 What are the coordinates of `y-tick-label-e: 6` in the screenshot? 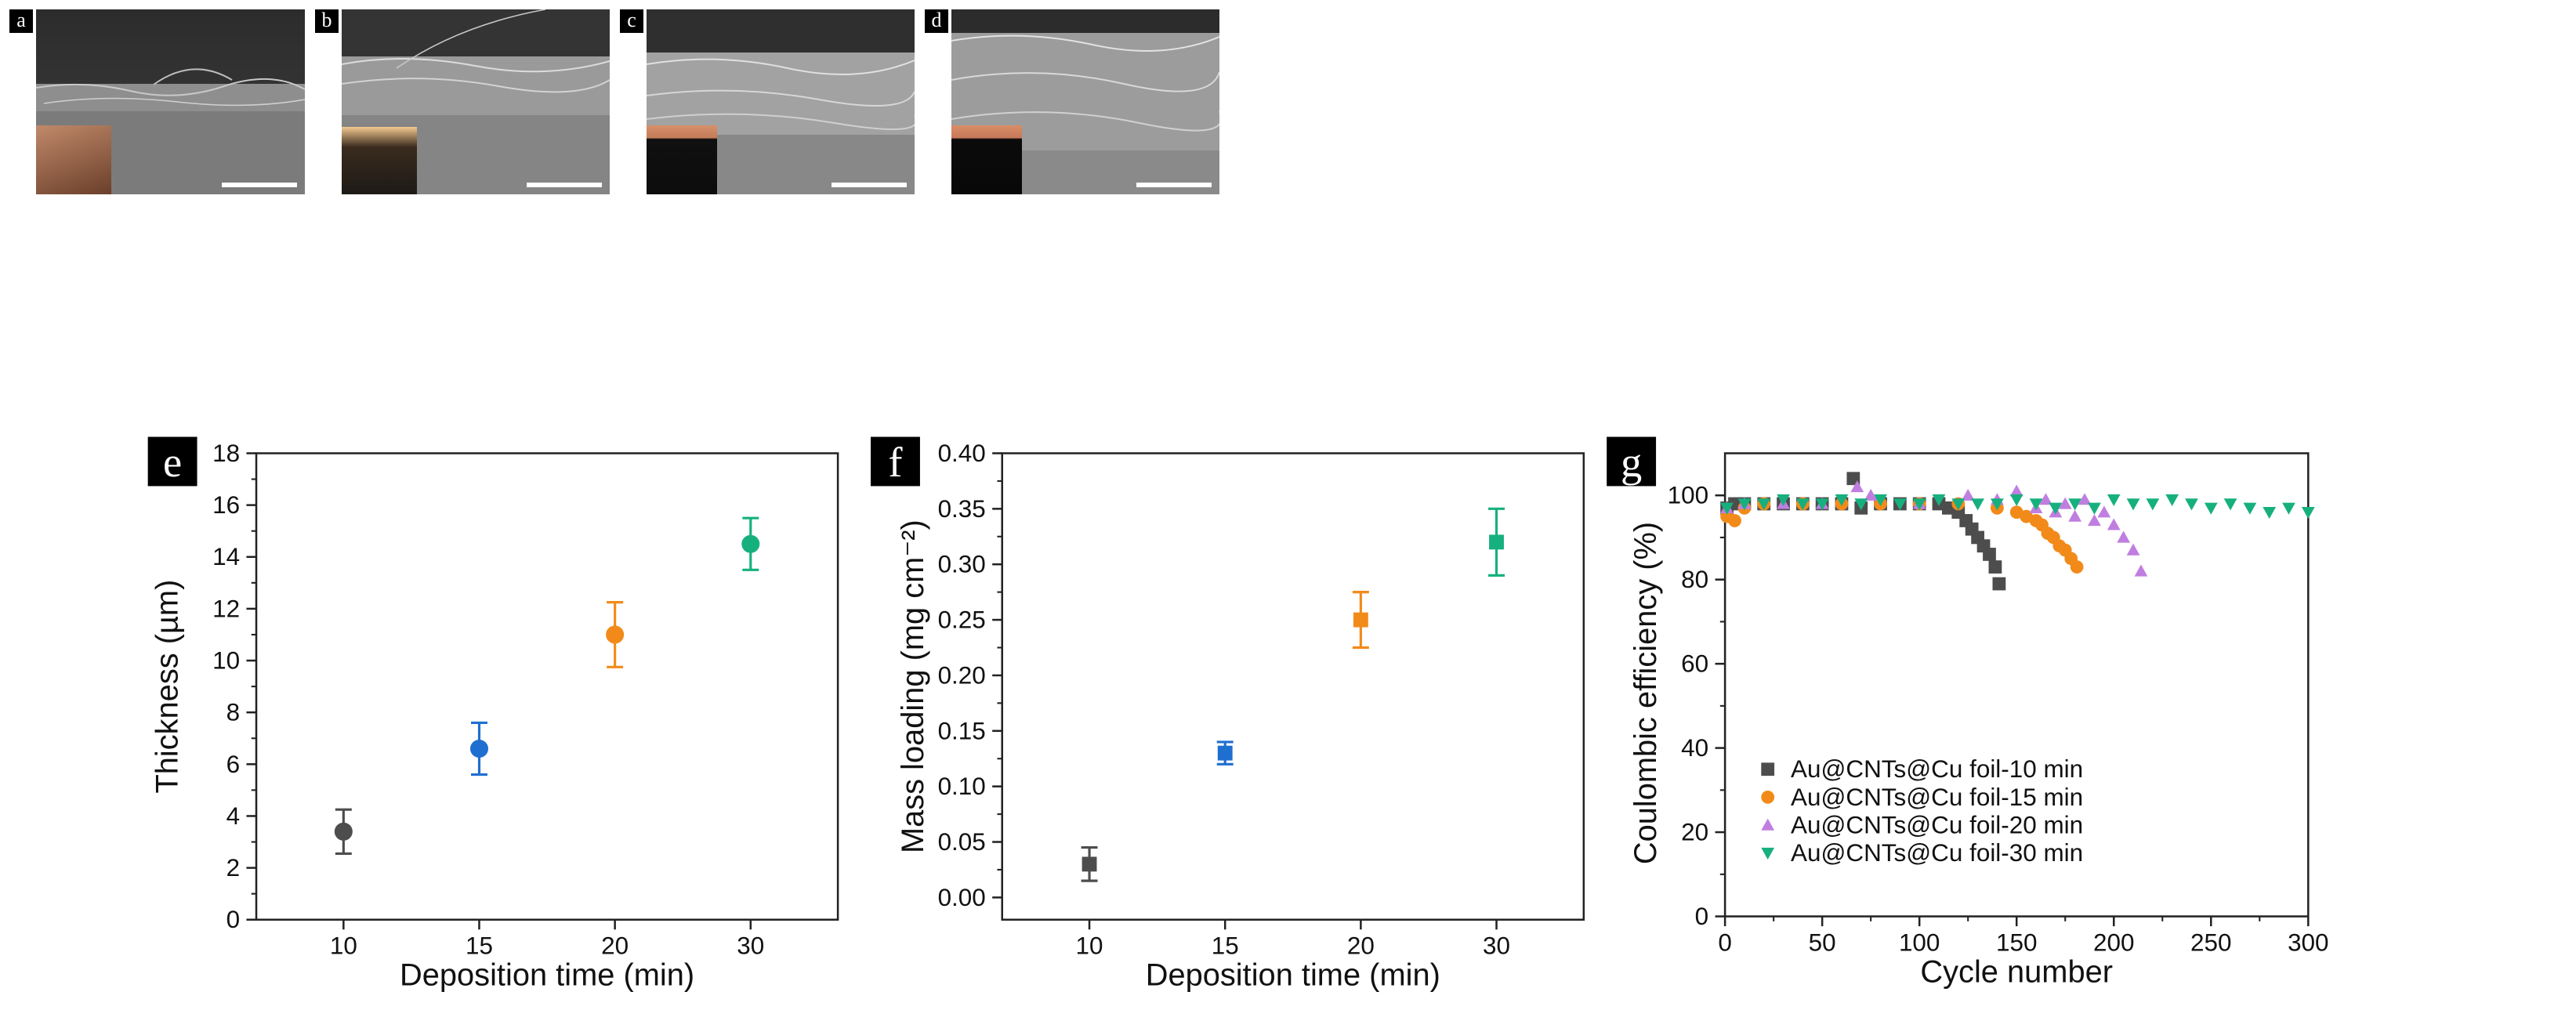 It's located at (233, 764).